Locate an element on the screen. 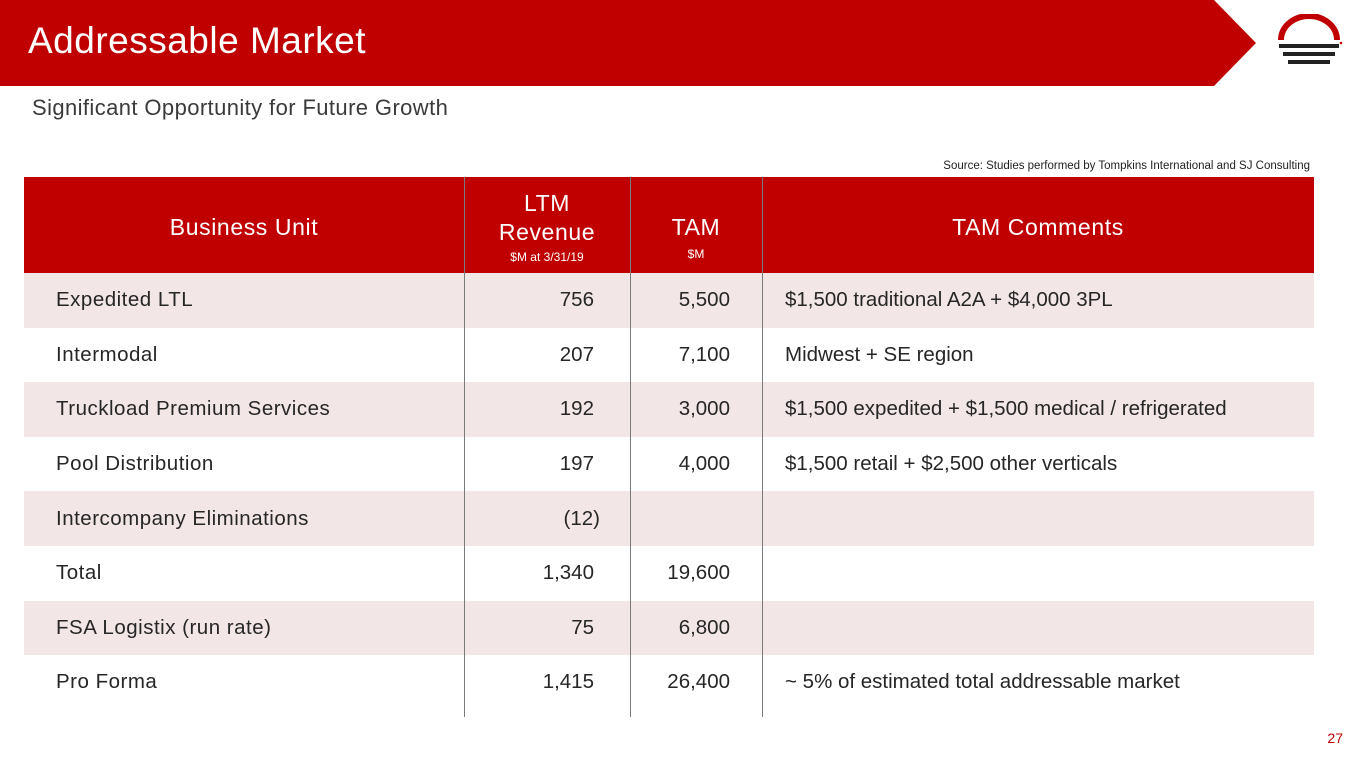  ltm-revenue-cell: 192 is located at coordinates (576, 409).